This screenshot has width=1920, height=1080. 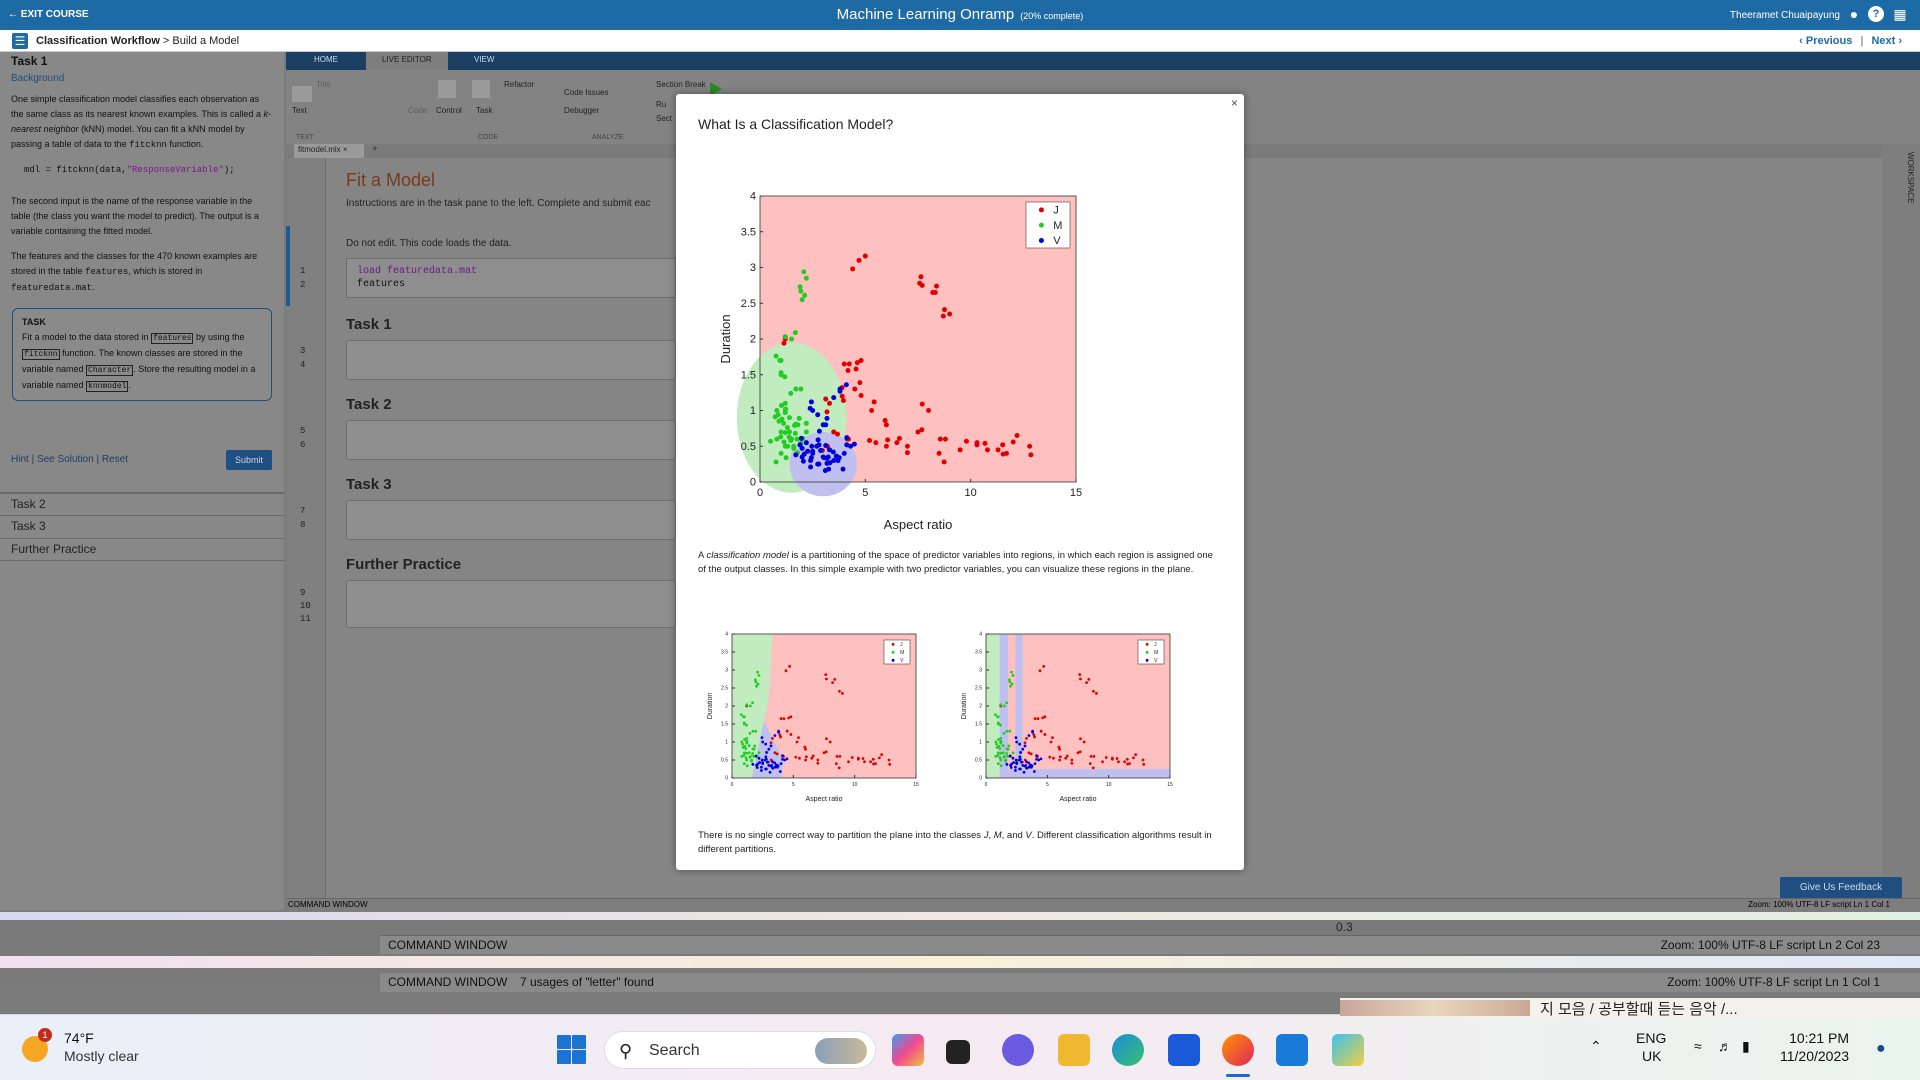 I want to click on text-icon, so click(x=302, y=94).